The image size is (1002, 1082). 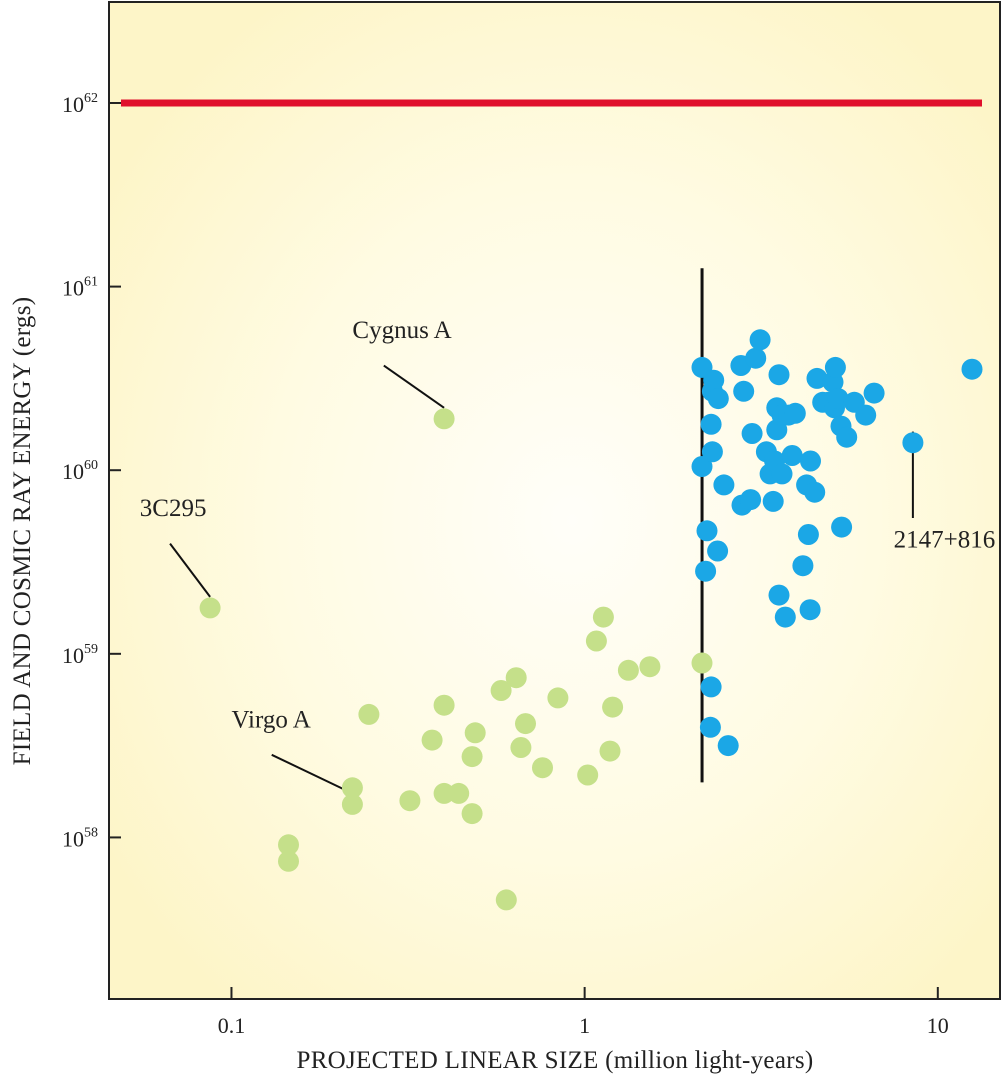 What do you see at coordinates (80, 838) in the screenshot?
I see `y-tick-label: 1058` at bounding box center [80, 838].